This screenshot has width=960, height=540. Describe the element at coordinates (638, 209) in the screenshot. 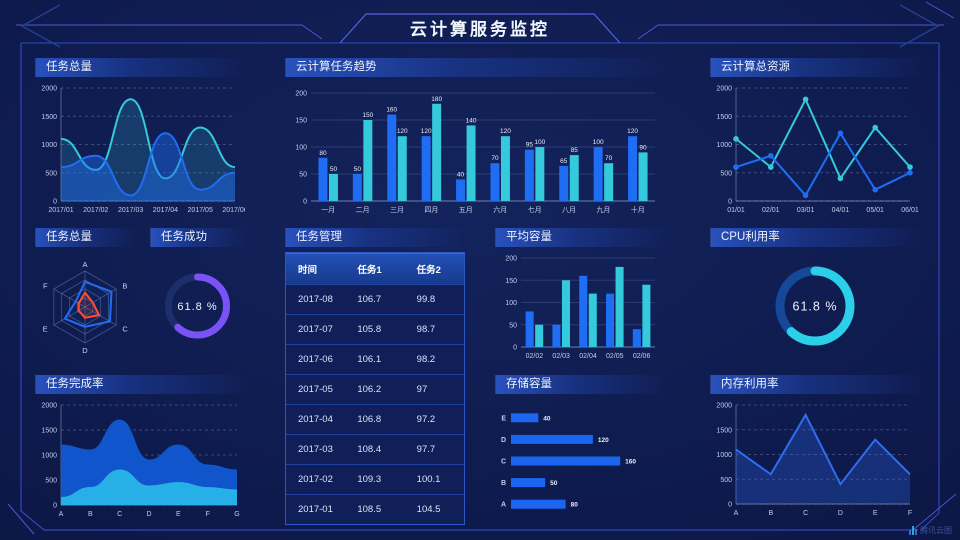

I see `svg-text: 十月` at that location.